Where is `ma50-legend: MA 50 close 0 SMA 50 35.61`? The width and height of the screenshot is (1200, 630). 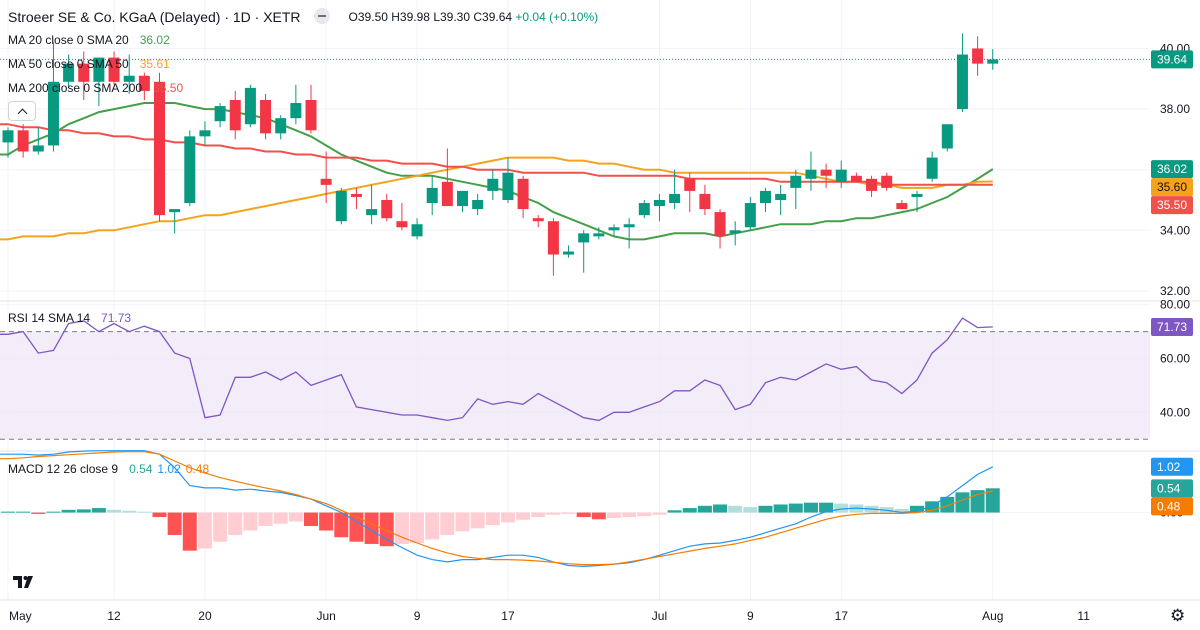
ma50-legend: MA 50 close 0 SMA 50 35.61 is located at coordinates (89, 64).